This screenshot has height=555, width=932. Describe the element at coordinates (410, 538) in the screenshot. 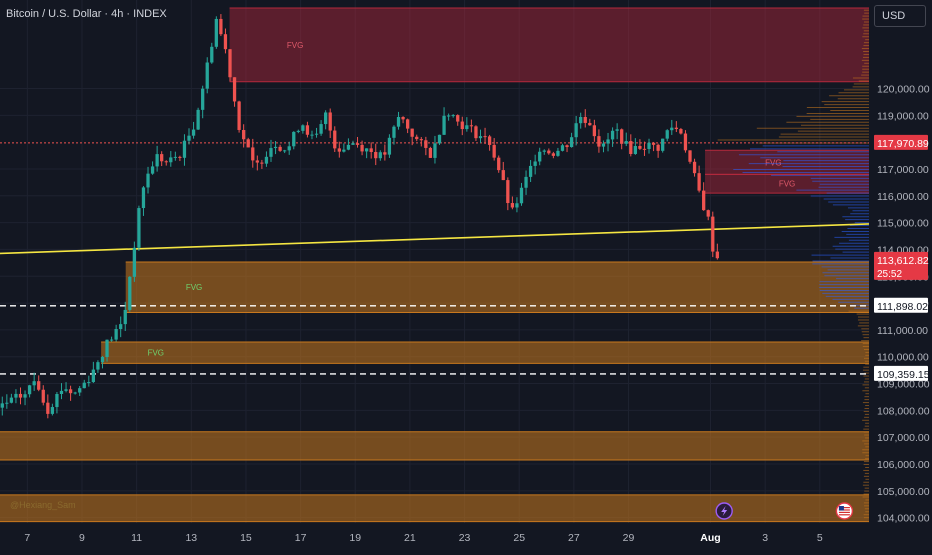

I see `time-tick-label: 21` at that location.